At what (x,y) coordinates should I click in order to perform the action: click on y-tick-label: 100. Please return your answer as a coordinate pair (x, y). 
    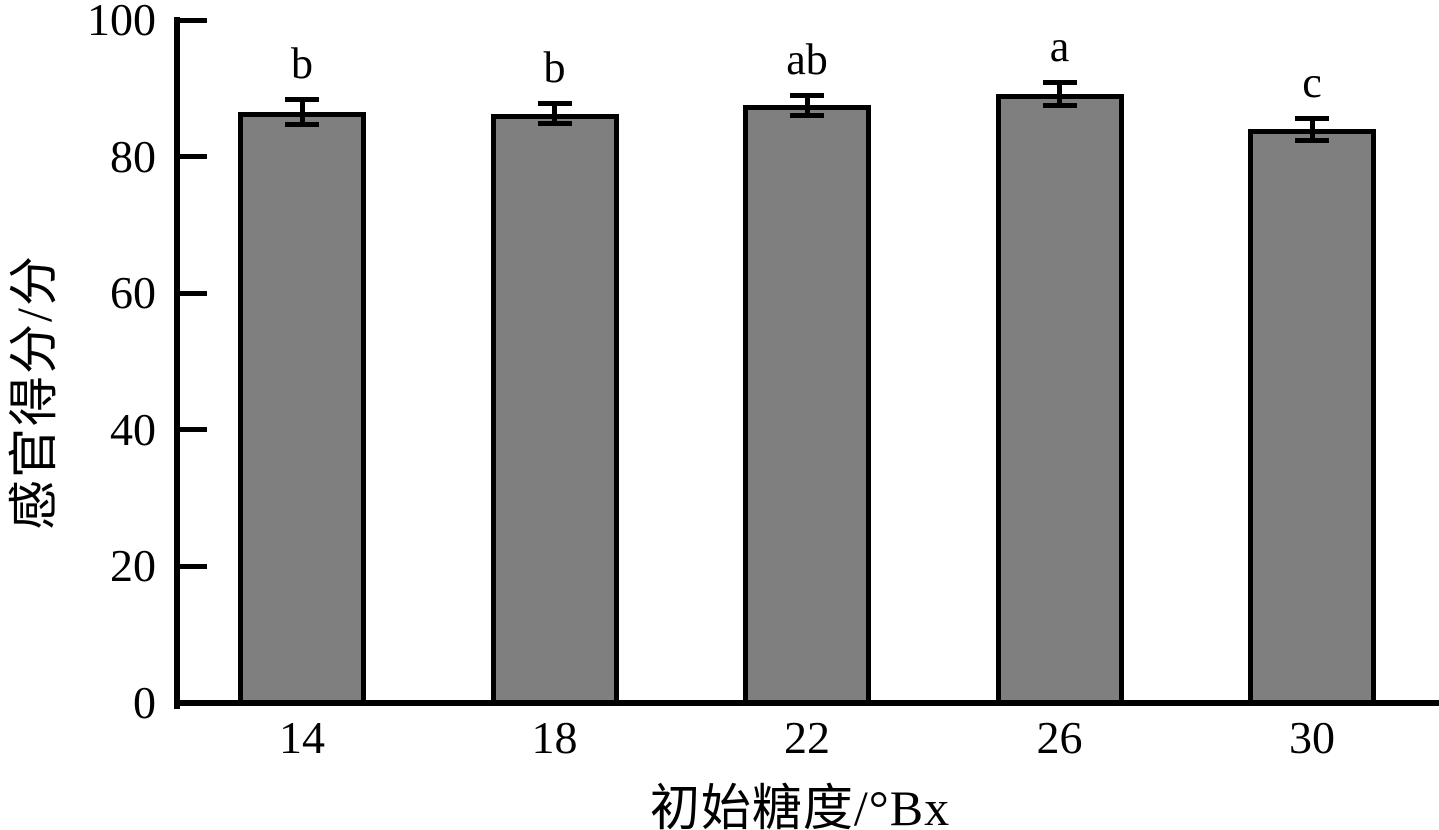
    Looking at the image, I should click on (121, 22).